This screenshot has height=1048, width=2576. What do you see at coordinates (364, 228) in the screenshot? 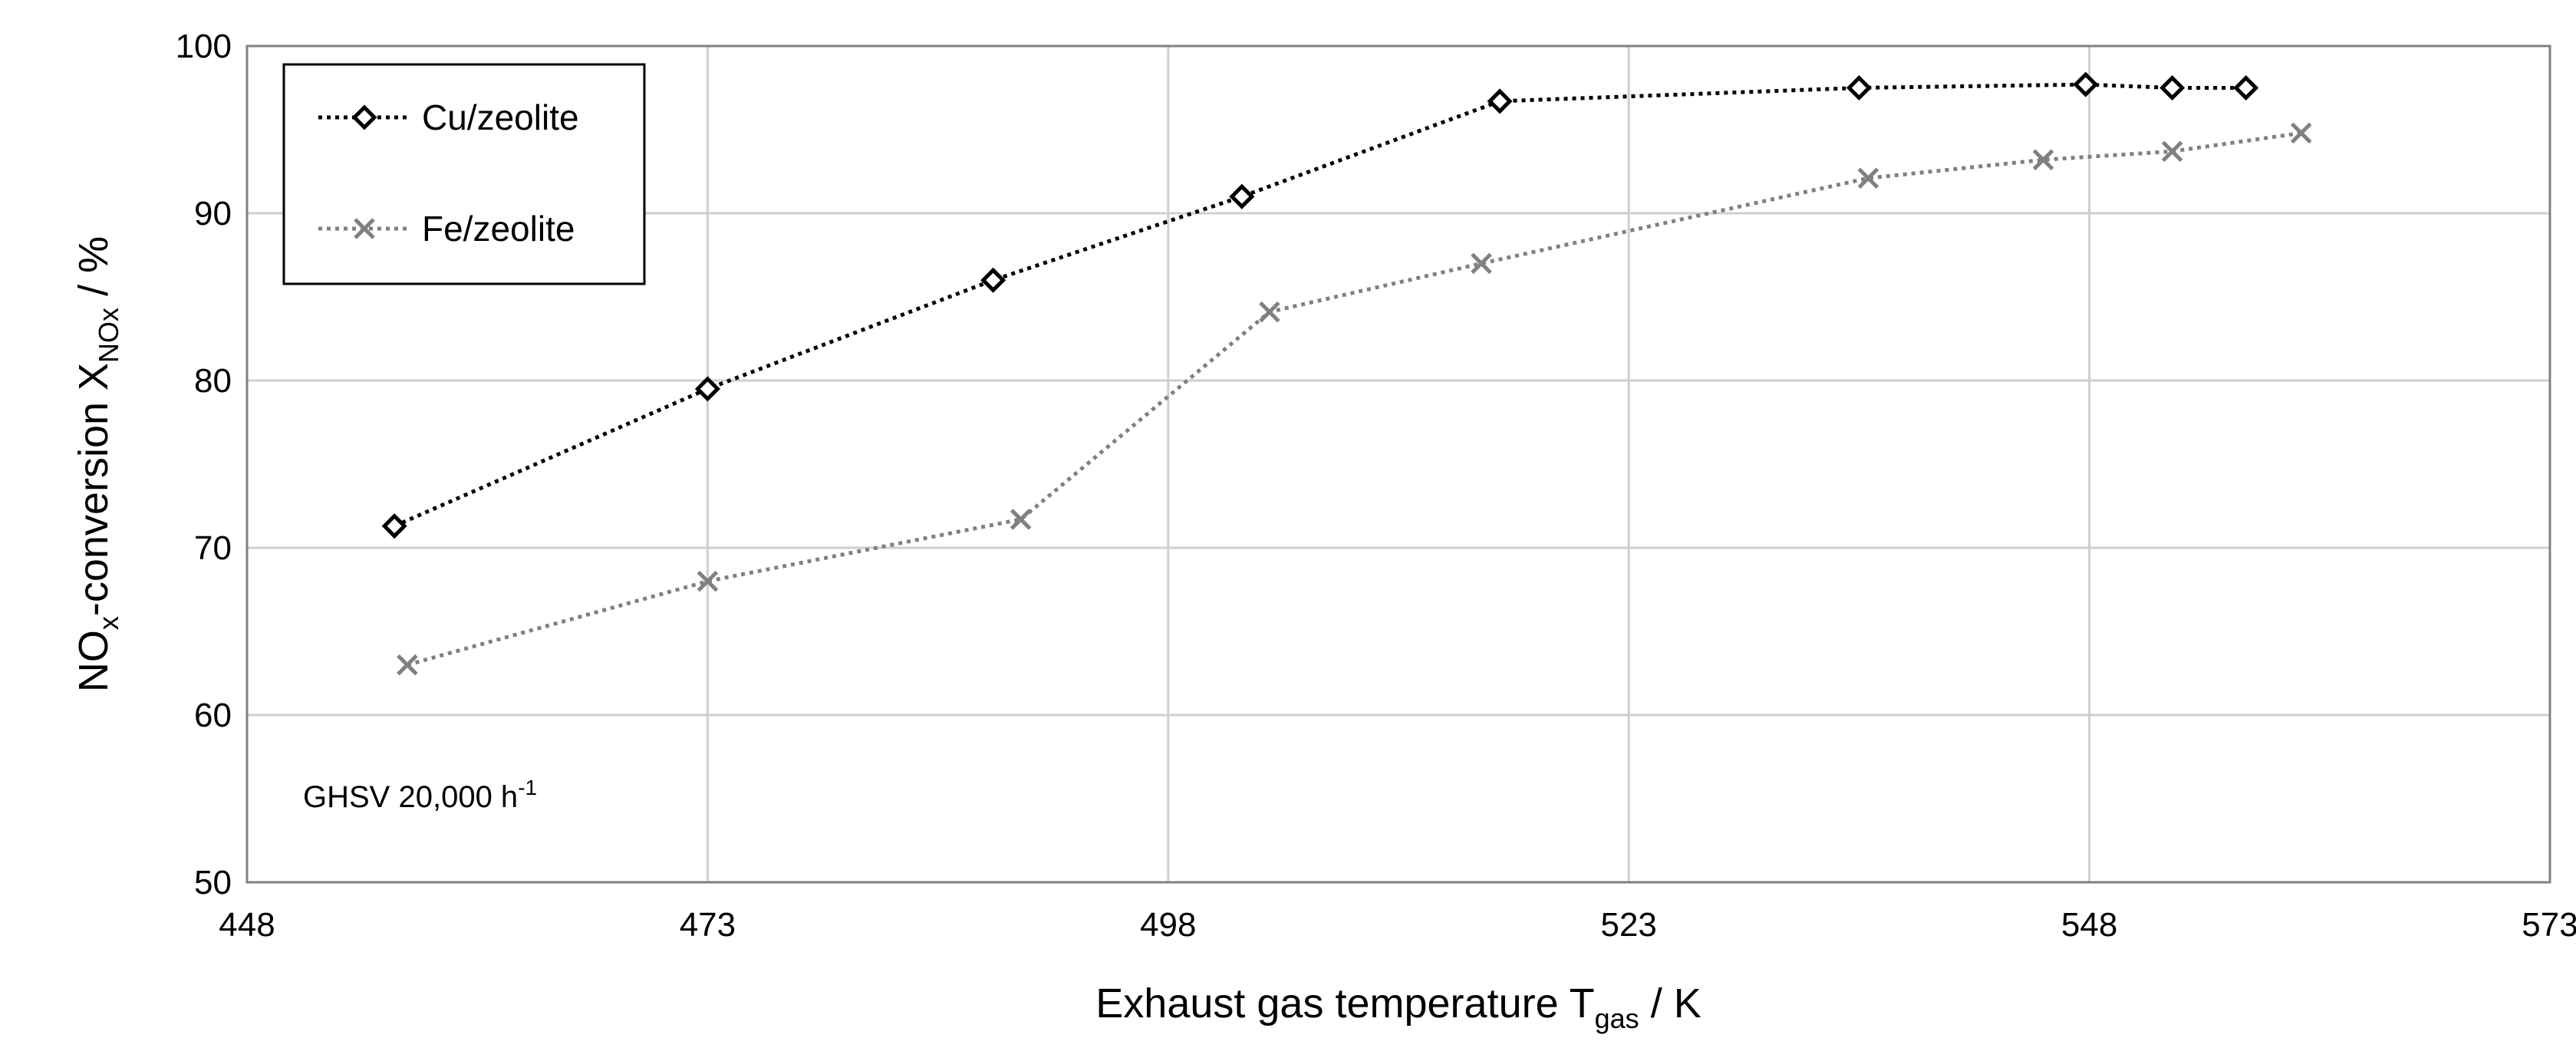
I see `legend-marker-x` at bounding box center [364, 228].